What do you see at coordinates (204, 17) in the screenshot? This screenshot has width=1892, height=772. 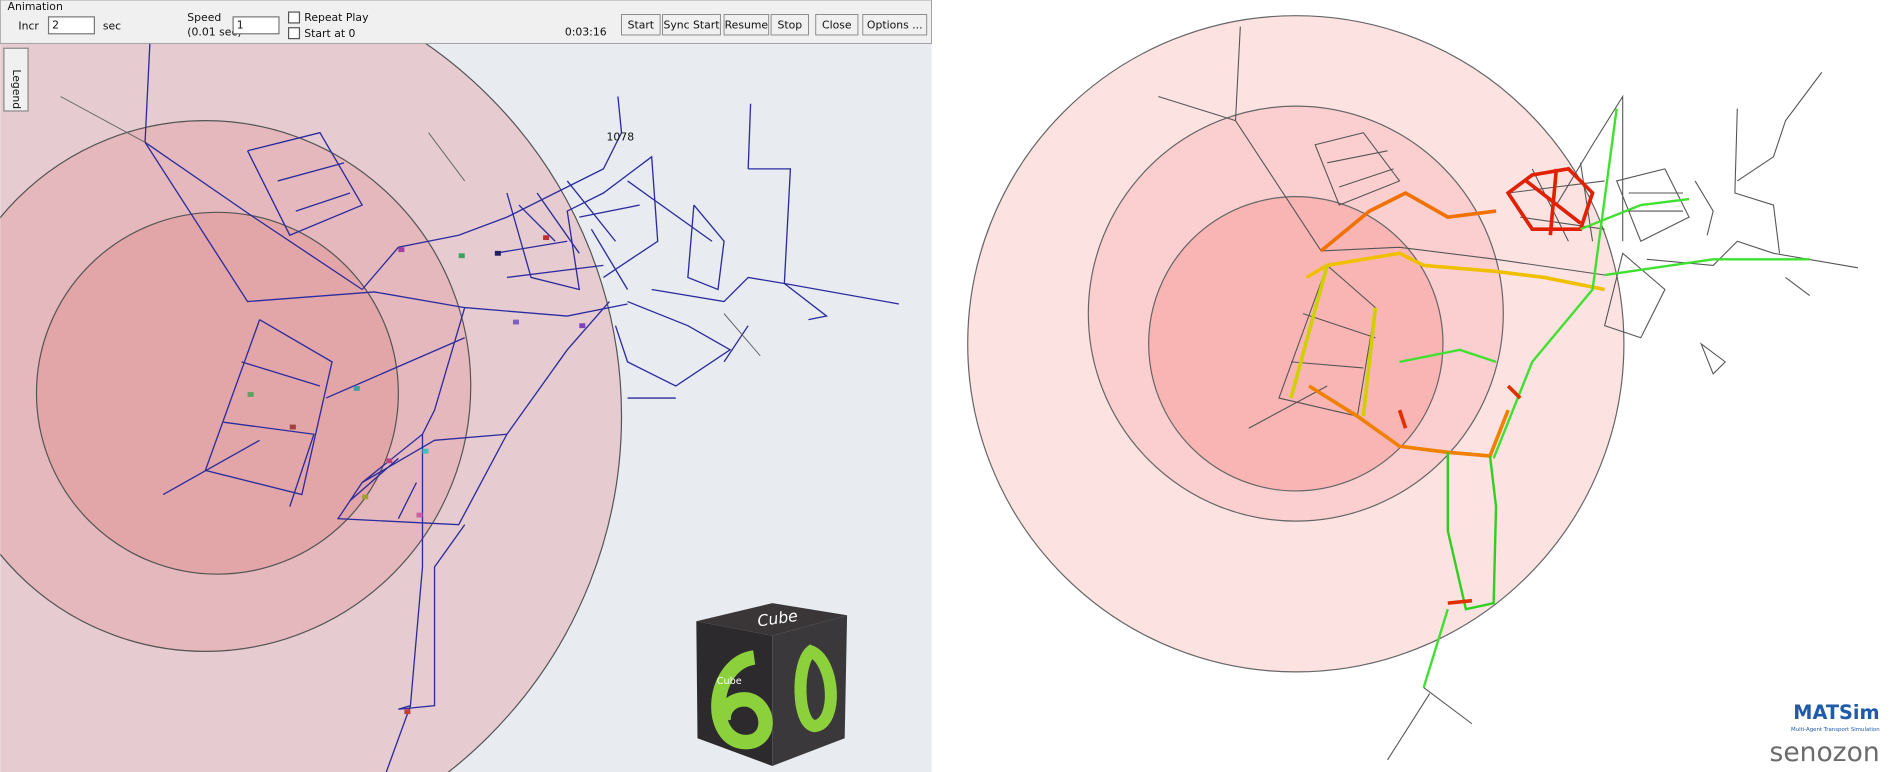 I see `speed-label: Speed` at bounding box center [204, 17].